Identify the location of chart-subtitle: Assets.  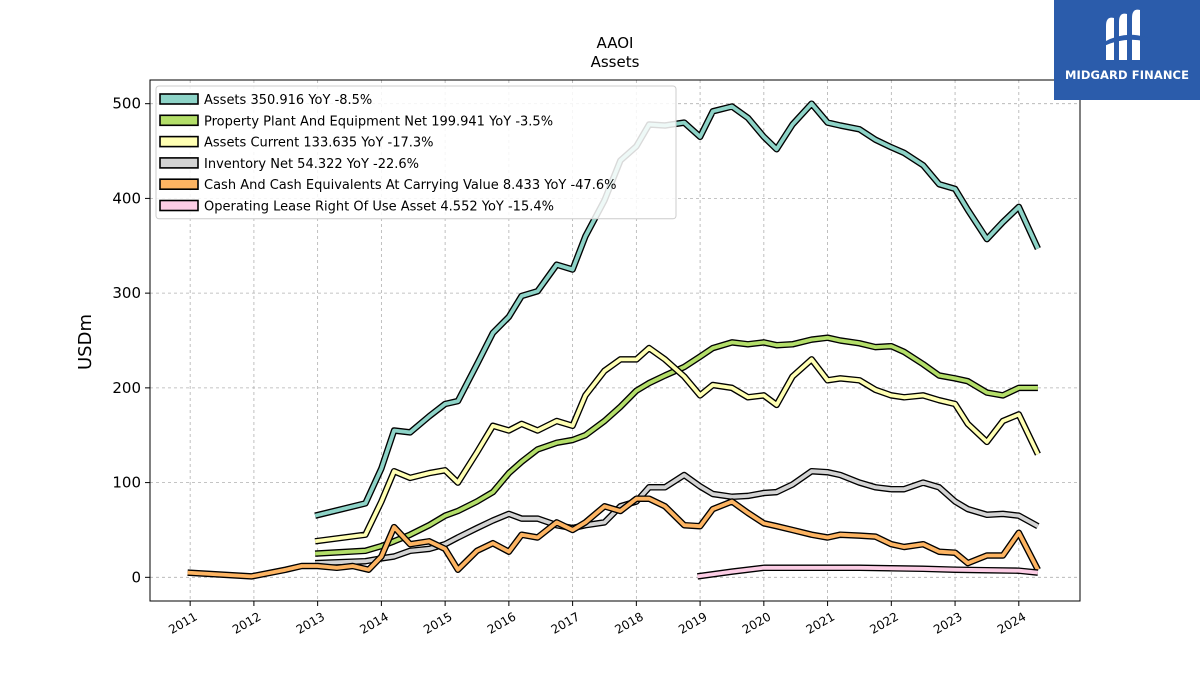
(615, 62).